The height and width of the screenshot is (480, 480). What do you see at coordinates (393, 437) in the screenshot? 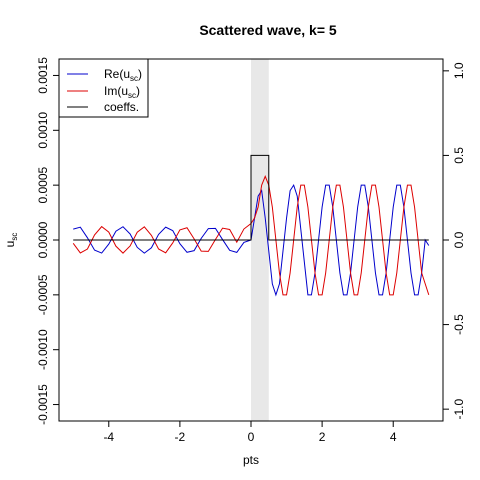
I see `x-tick-label: 4` at bounding box center [393, 437].